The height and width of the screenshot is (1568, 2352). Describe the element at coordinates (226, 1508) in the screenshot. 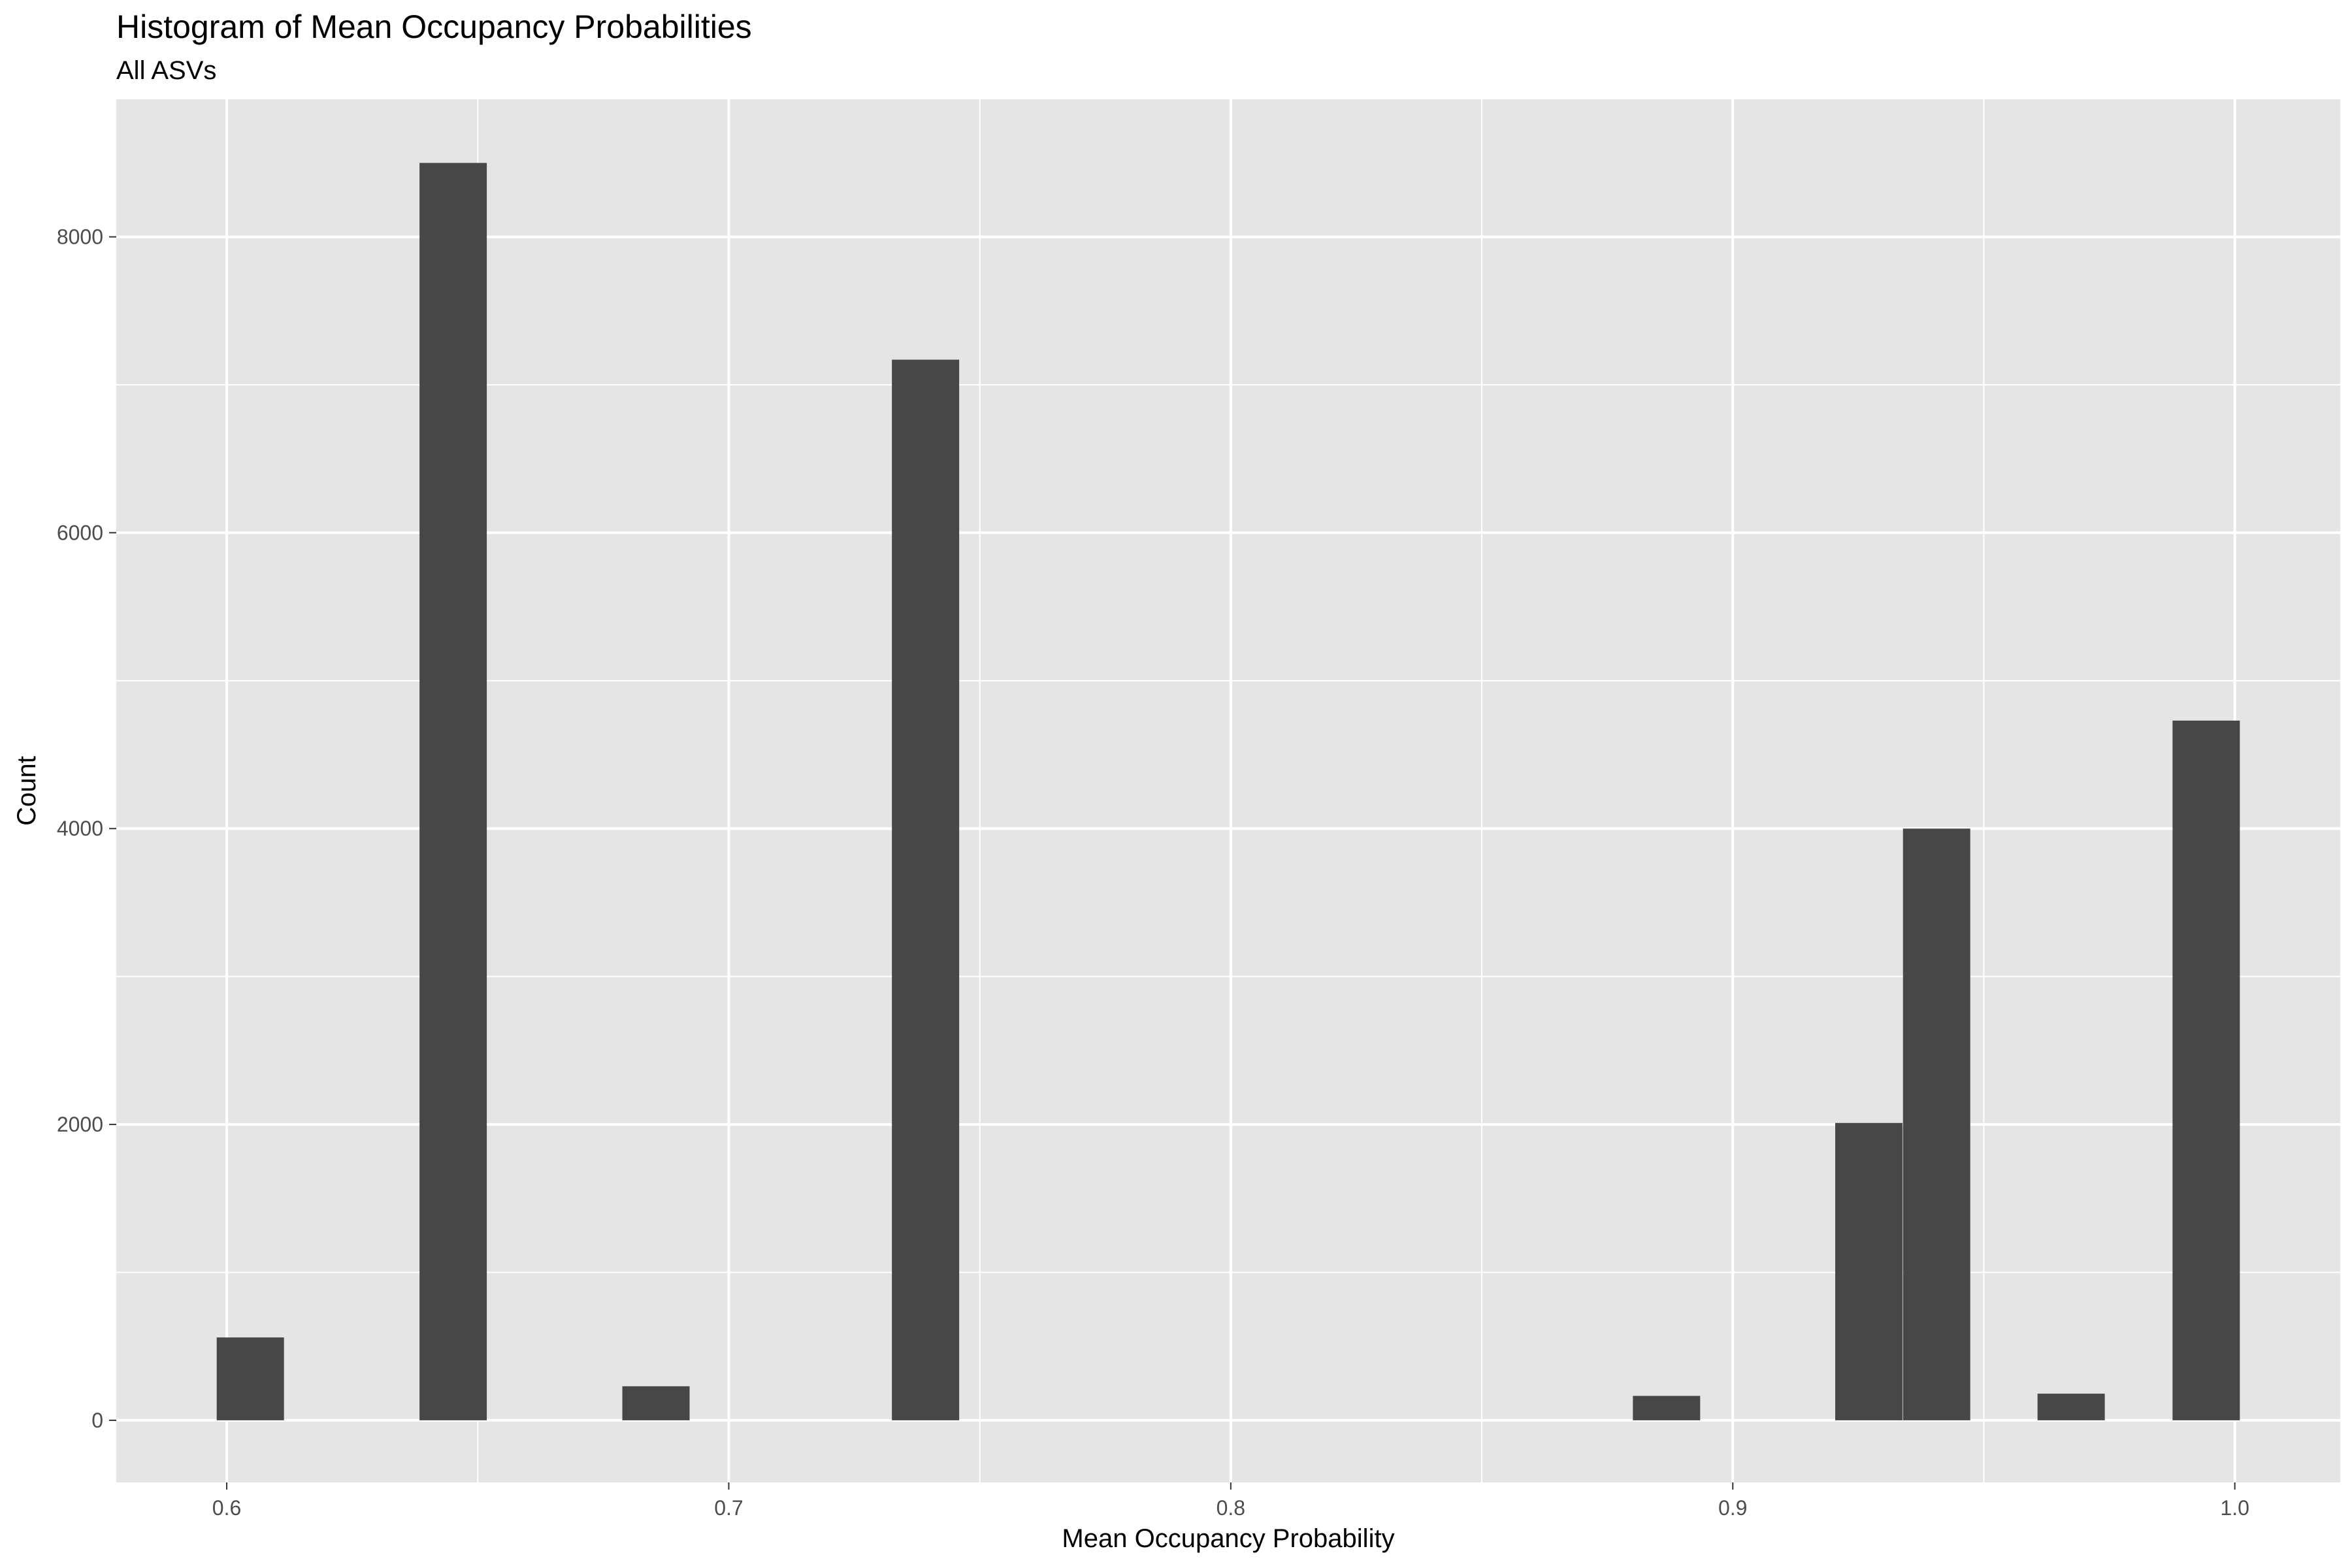

I see `x-tick-label: 0.6` at that location.